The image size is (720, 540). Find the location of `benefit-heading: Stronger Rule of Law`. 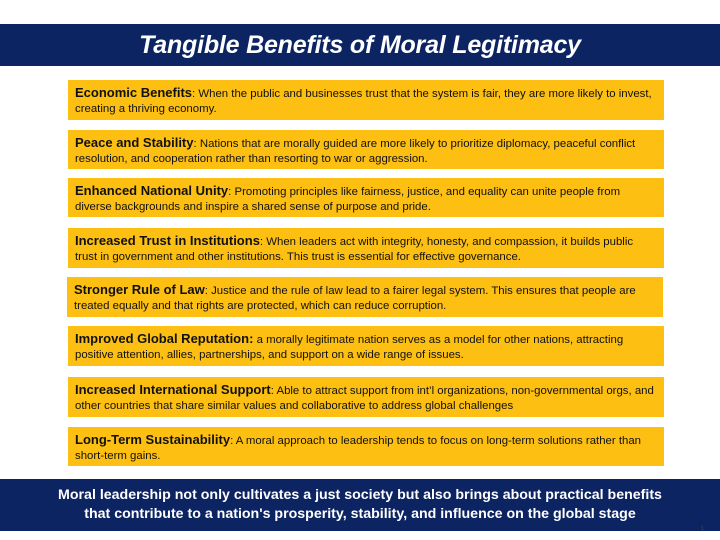

benefit-heading: Stronger Rule of Law is located at coordinates (139, 289).